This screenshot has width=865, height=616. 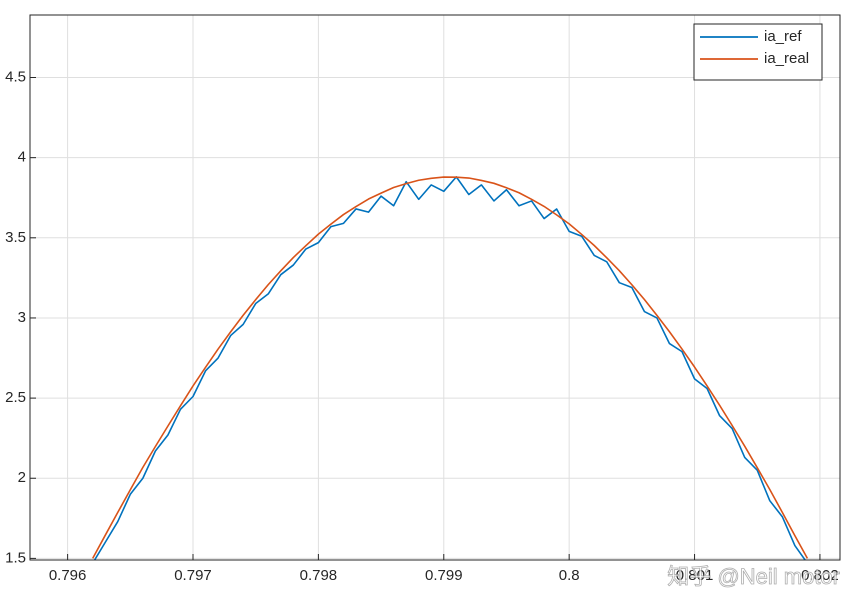 I want to click on y-tick-label: 3.5, so click(x=15, y=237).